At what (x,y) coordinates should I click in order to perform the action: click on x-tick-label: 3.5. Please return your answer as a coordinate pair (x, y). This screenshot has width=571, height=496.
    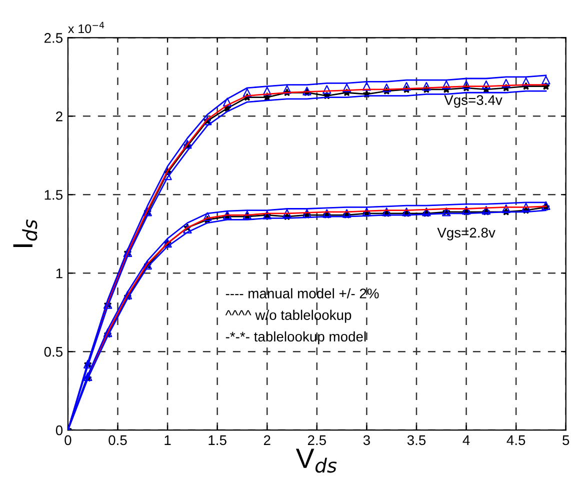
    Looking at the image, I should click on (416, 440).